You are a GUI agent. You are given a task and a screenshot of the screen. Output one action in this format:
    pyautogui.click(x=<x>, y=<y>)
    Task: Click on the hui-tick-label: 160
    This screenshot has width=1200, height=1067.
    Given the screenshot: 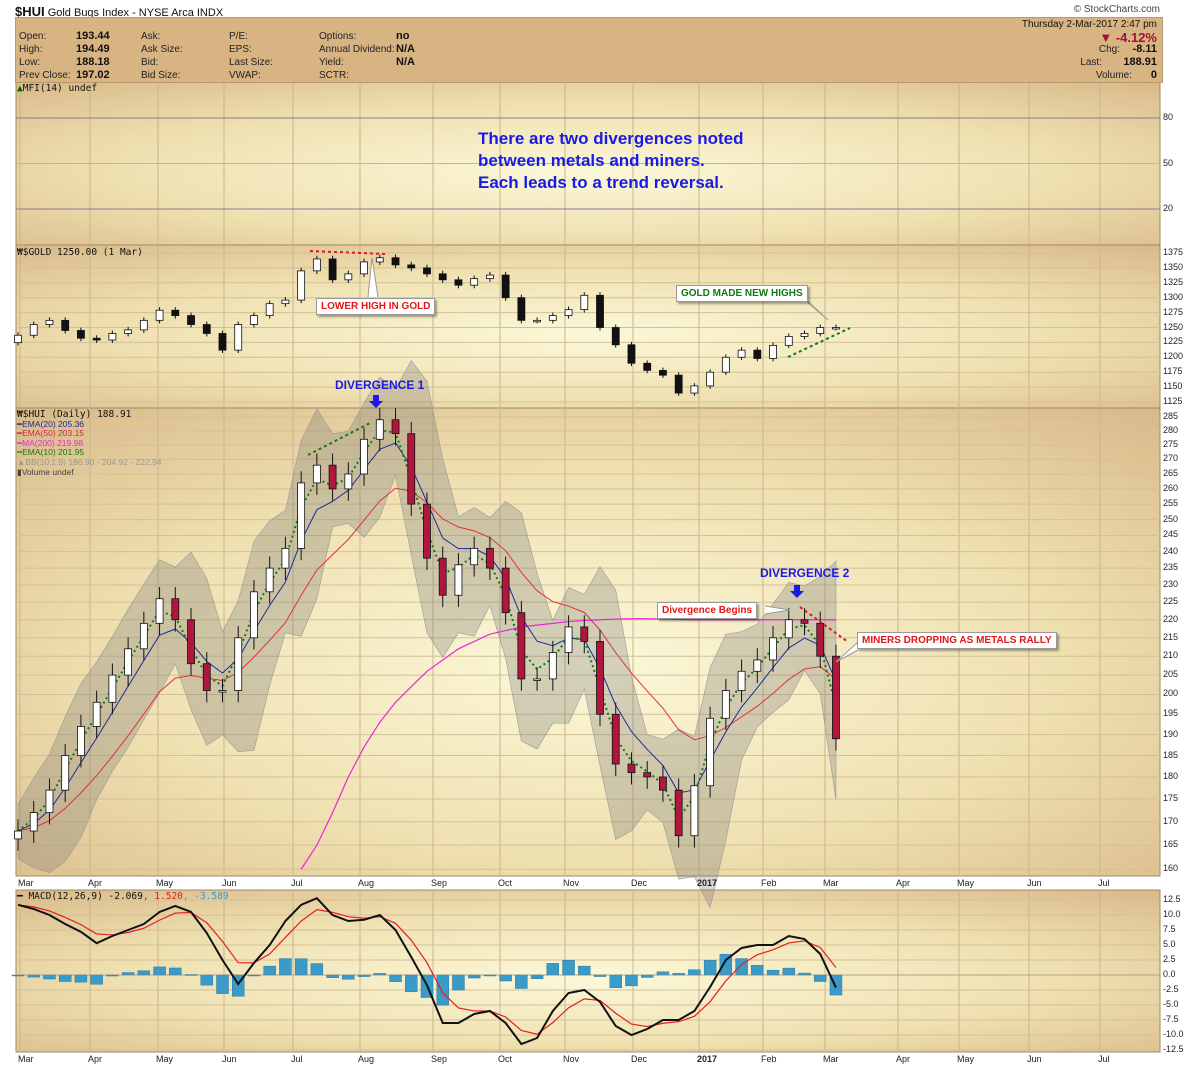 What is the action you would take?
    pyautogui.click(x=1171, y=868)
    